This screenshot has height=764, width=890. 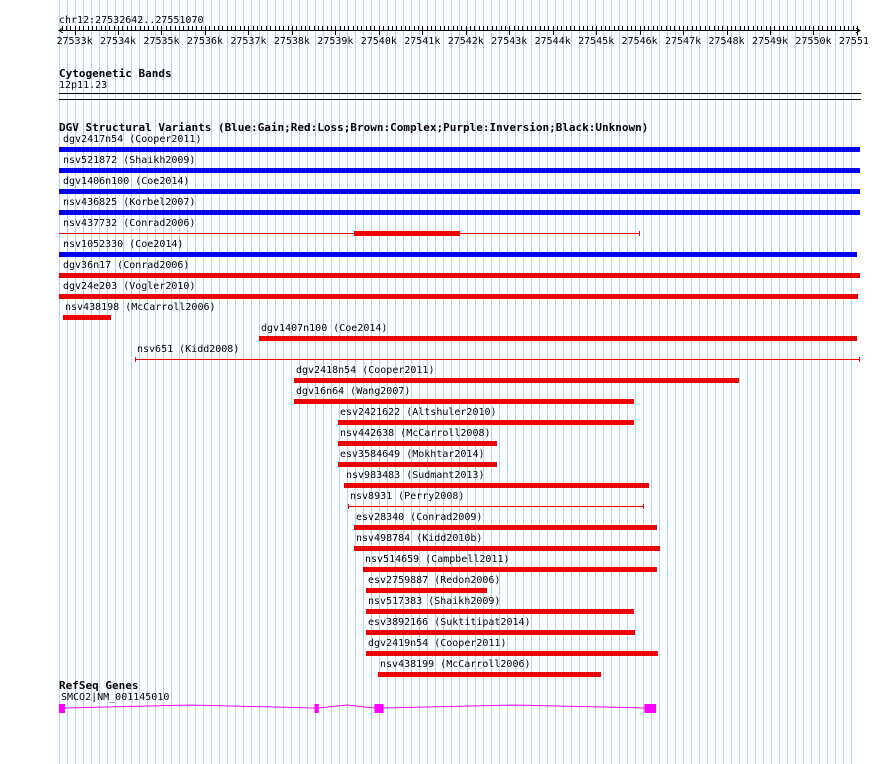 What do you see at coordinates (129, 202) in the screenshot?
I see `dgv-feature-label: nsv436825 (Korbel2007)` at bounding box center [129, 202].